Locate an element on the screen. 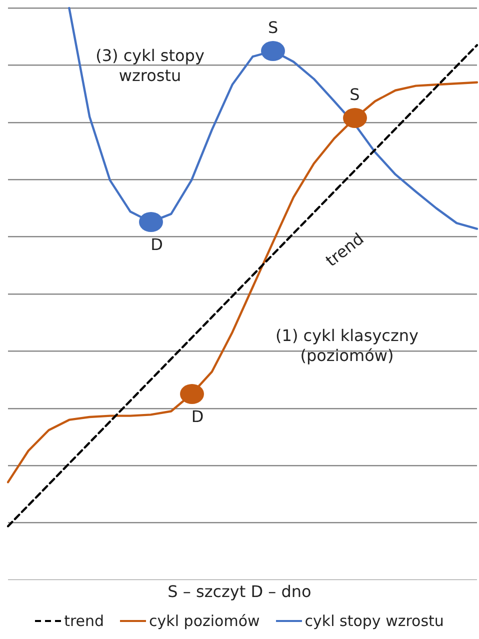 The height and width of the screenshot is (639, 479). annotation: (1) cykl klasyczny (poziomów) is located at coordinates (347, 346).